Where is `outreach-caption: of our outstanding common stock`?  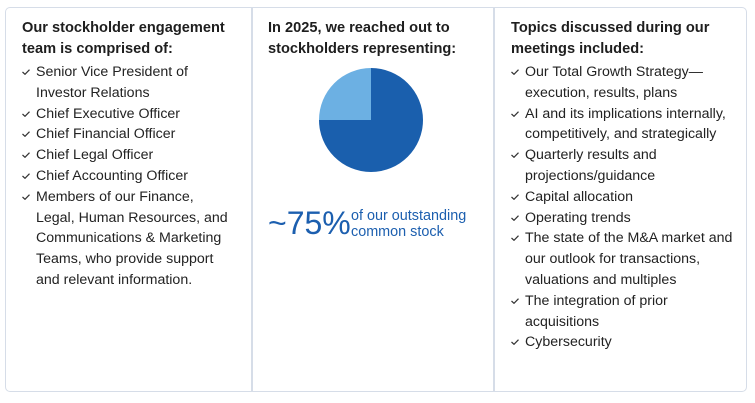
outreach-caption: of our outstanding common stock is located at coordinates (409, 224).